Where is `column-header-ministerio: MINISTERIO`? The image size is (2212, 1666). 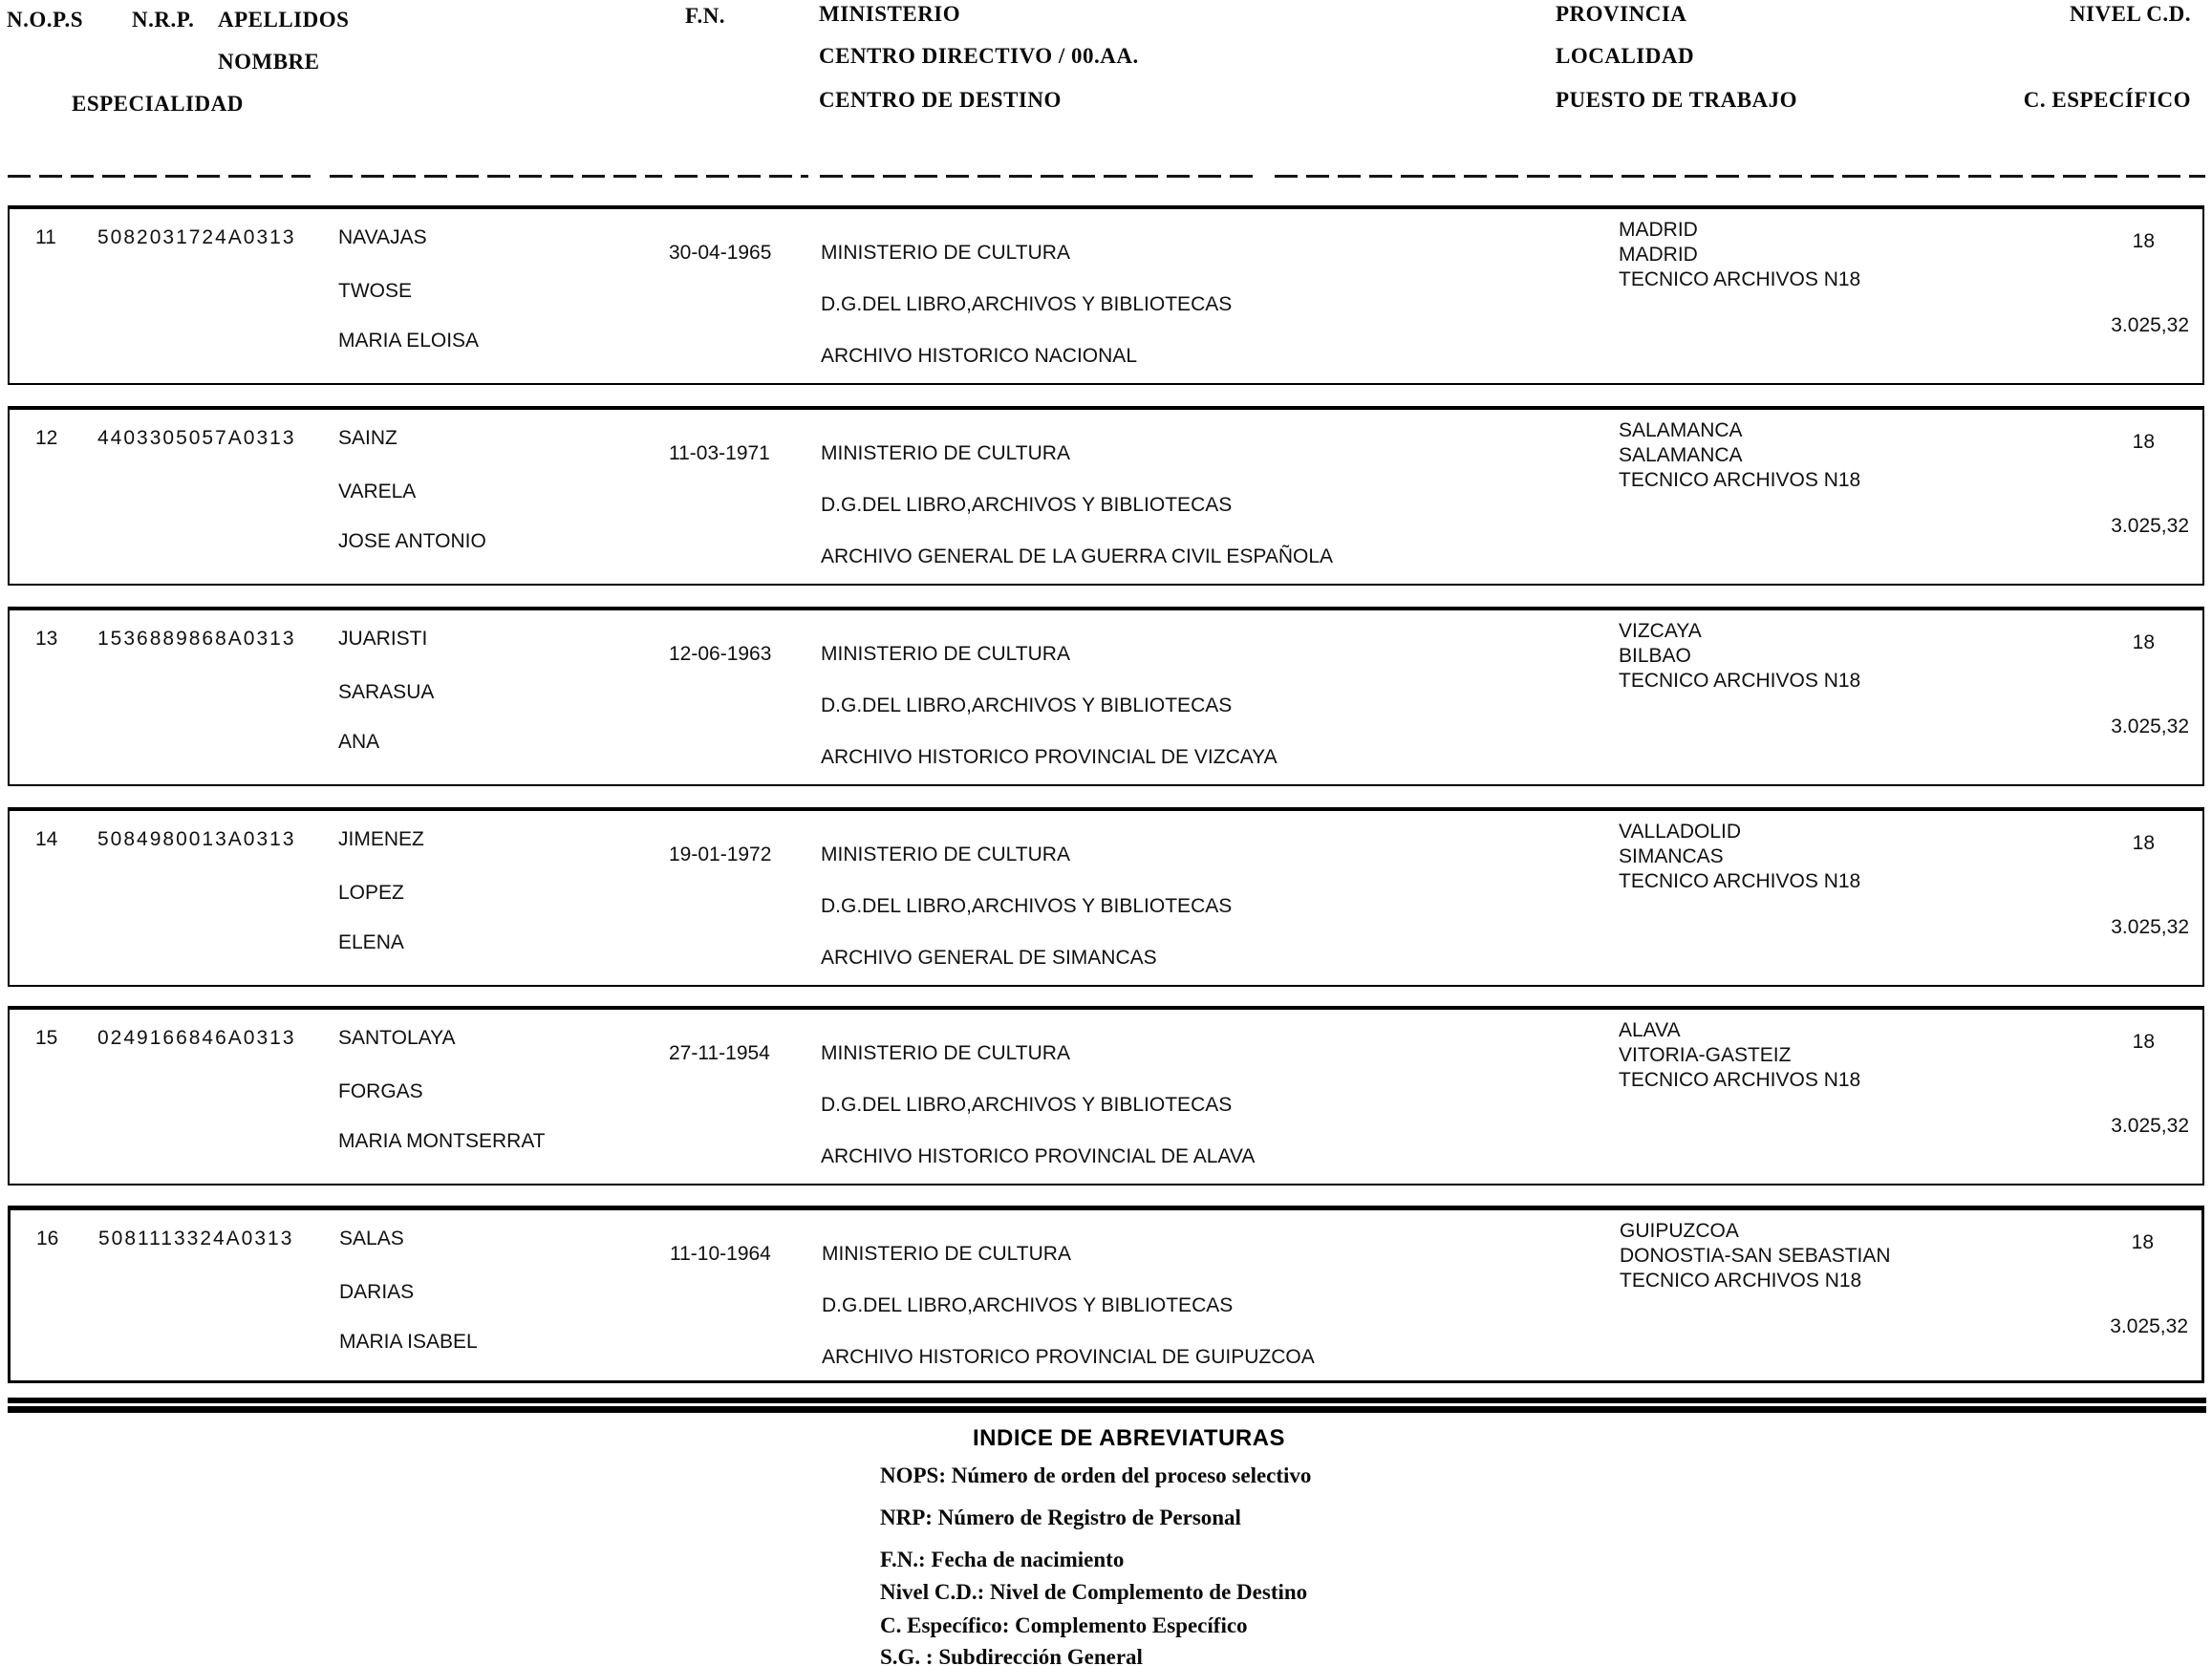 column-header-ministerio: MINISTERIO is located at coordinates (890, 14).